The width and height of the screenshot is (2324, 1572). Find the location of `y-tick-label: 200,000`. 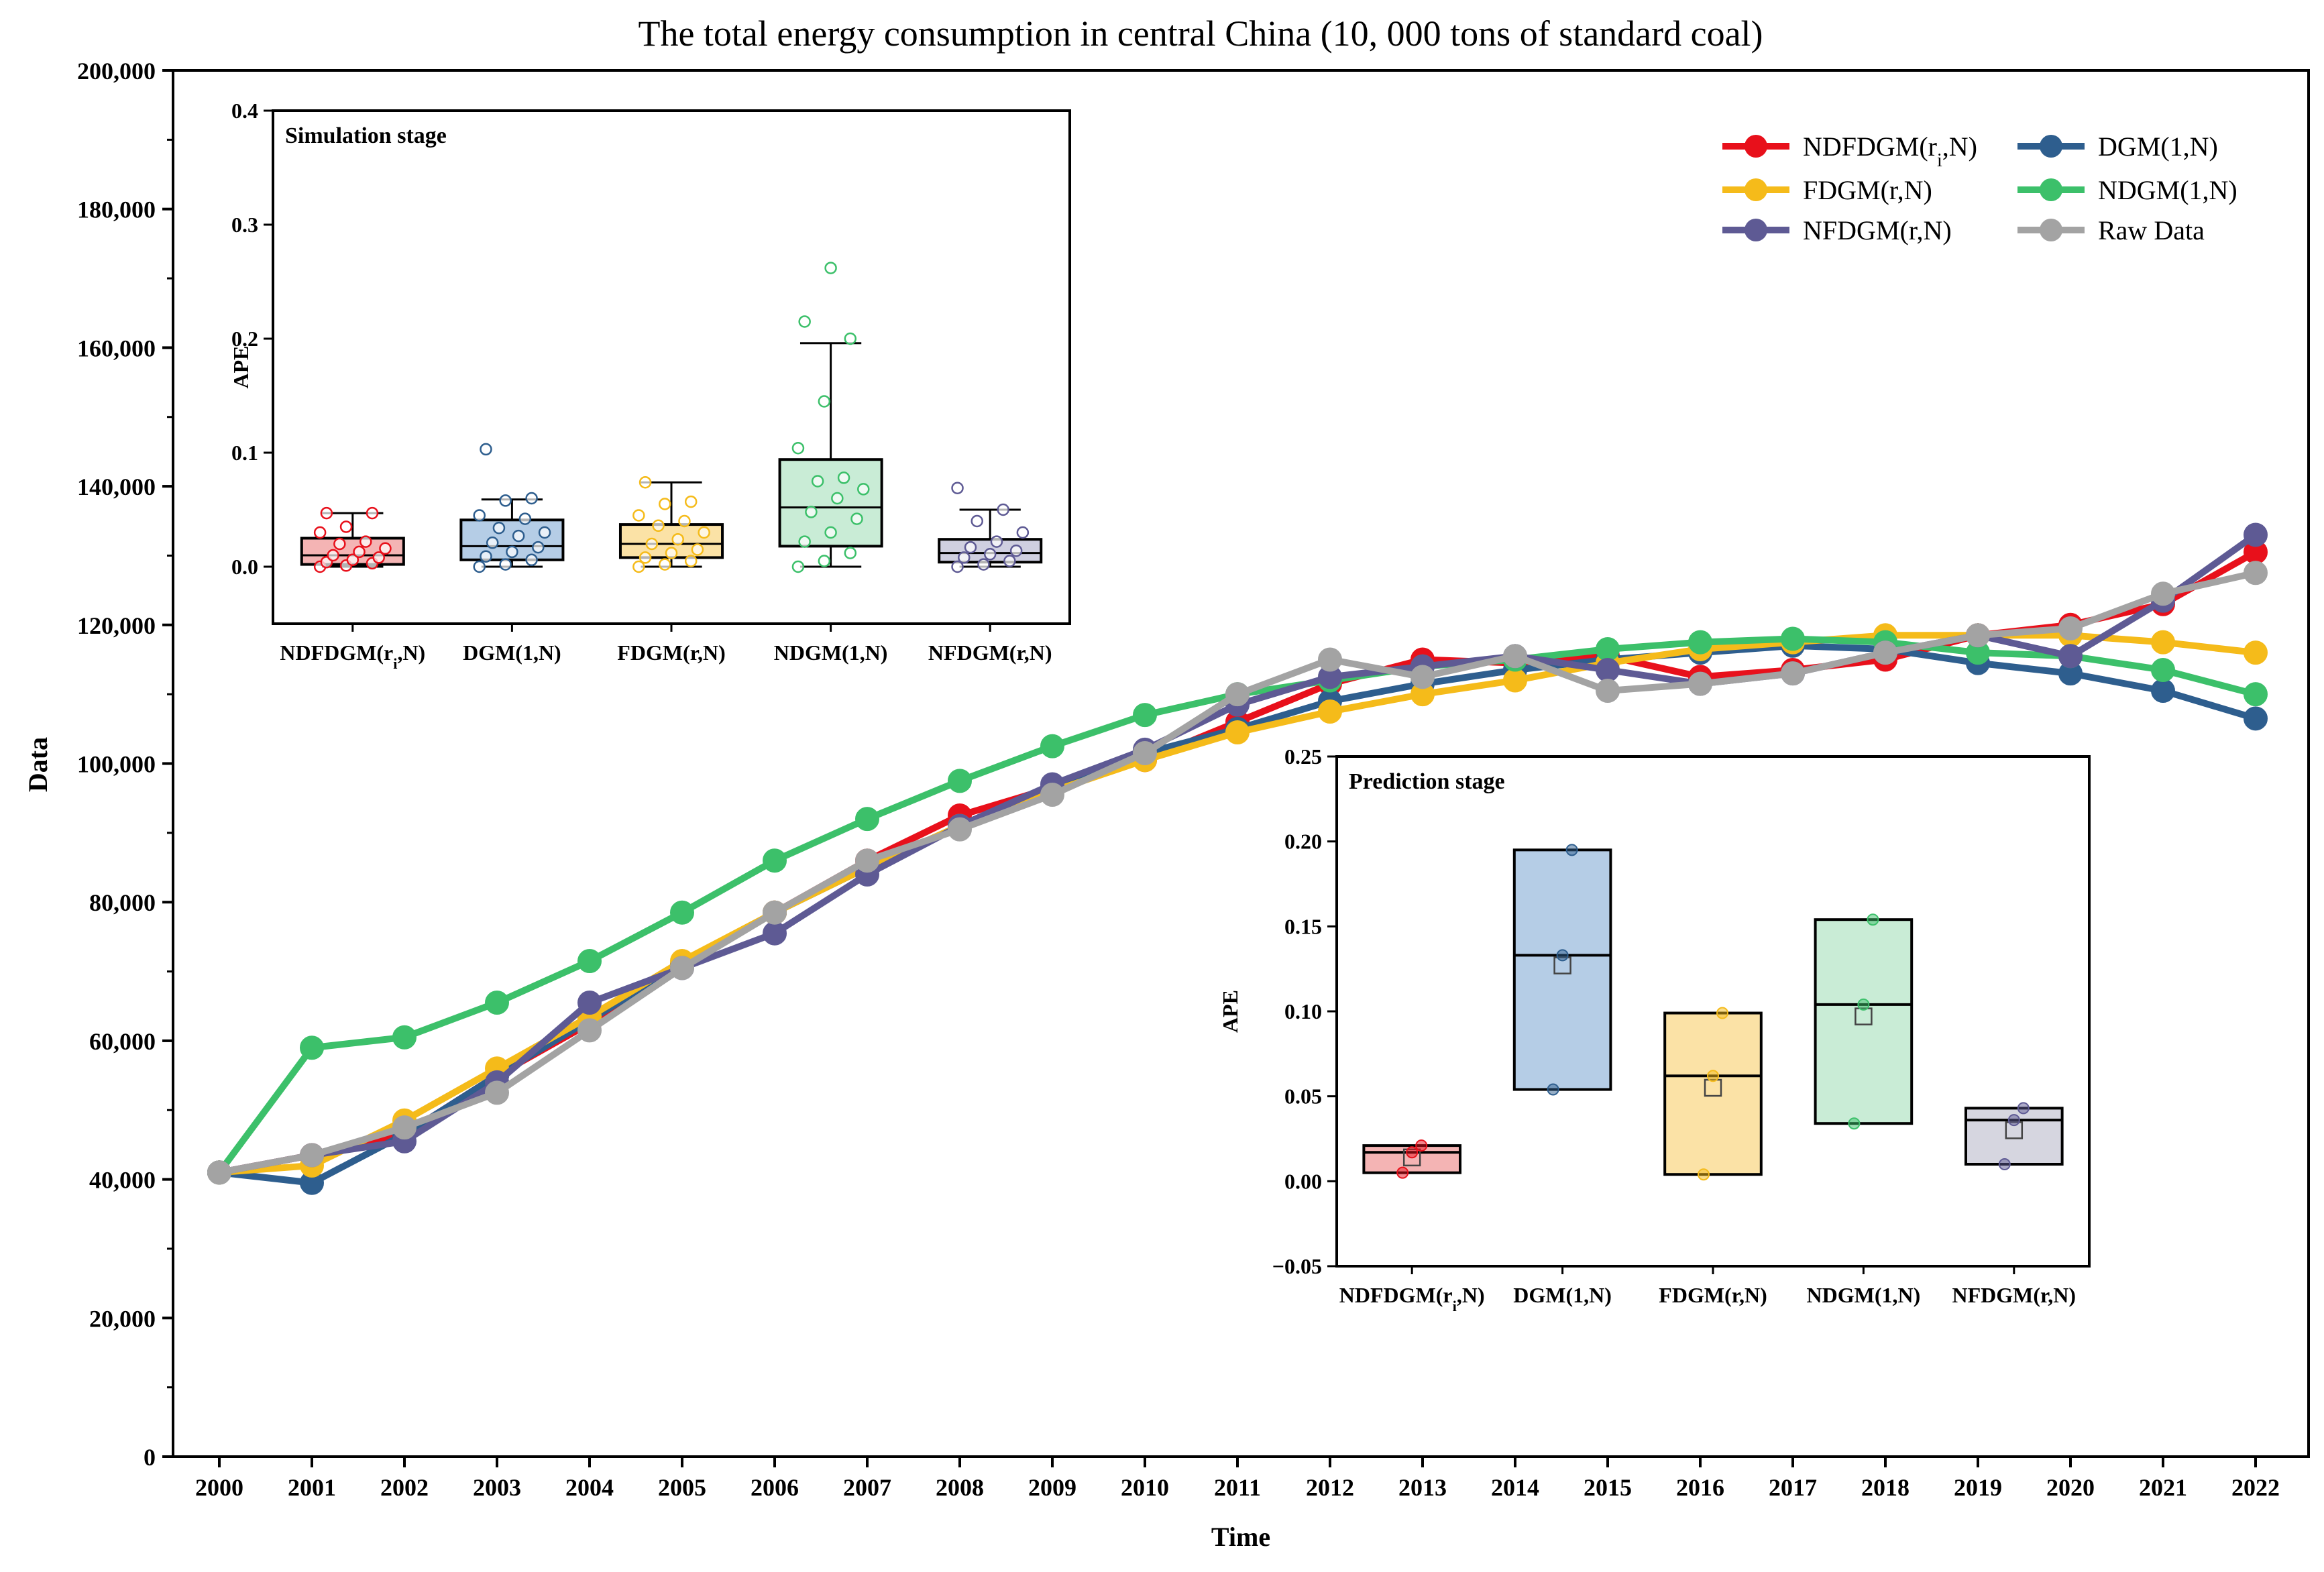

y-tick-label: 200,000 is located at coordinates (116, 71).